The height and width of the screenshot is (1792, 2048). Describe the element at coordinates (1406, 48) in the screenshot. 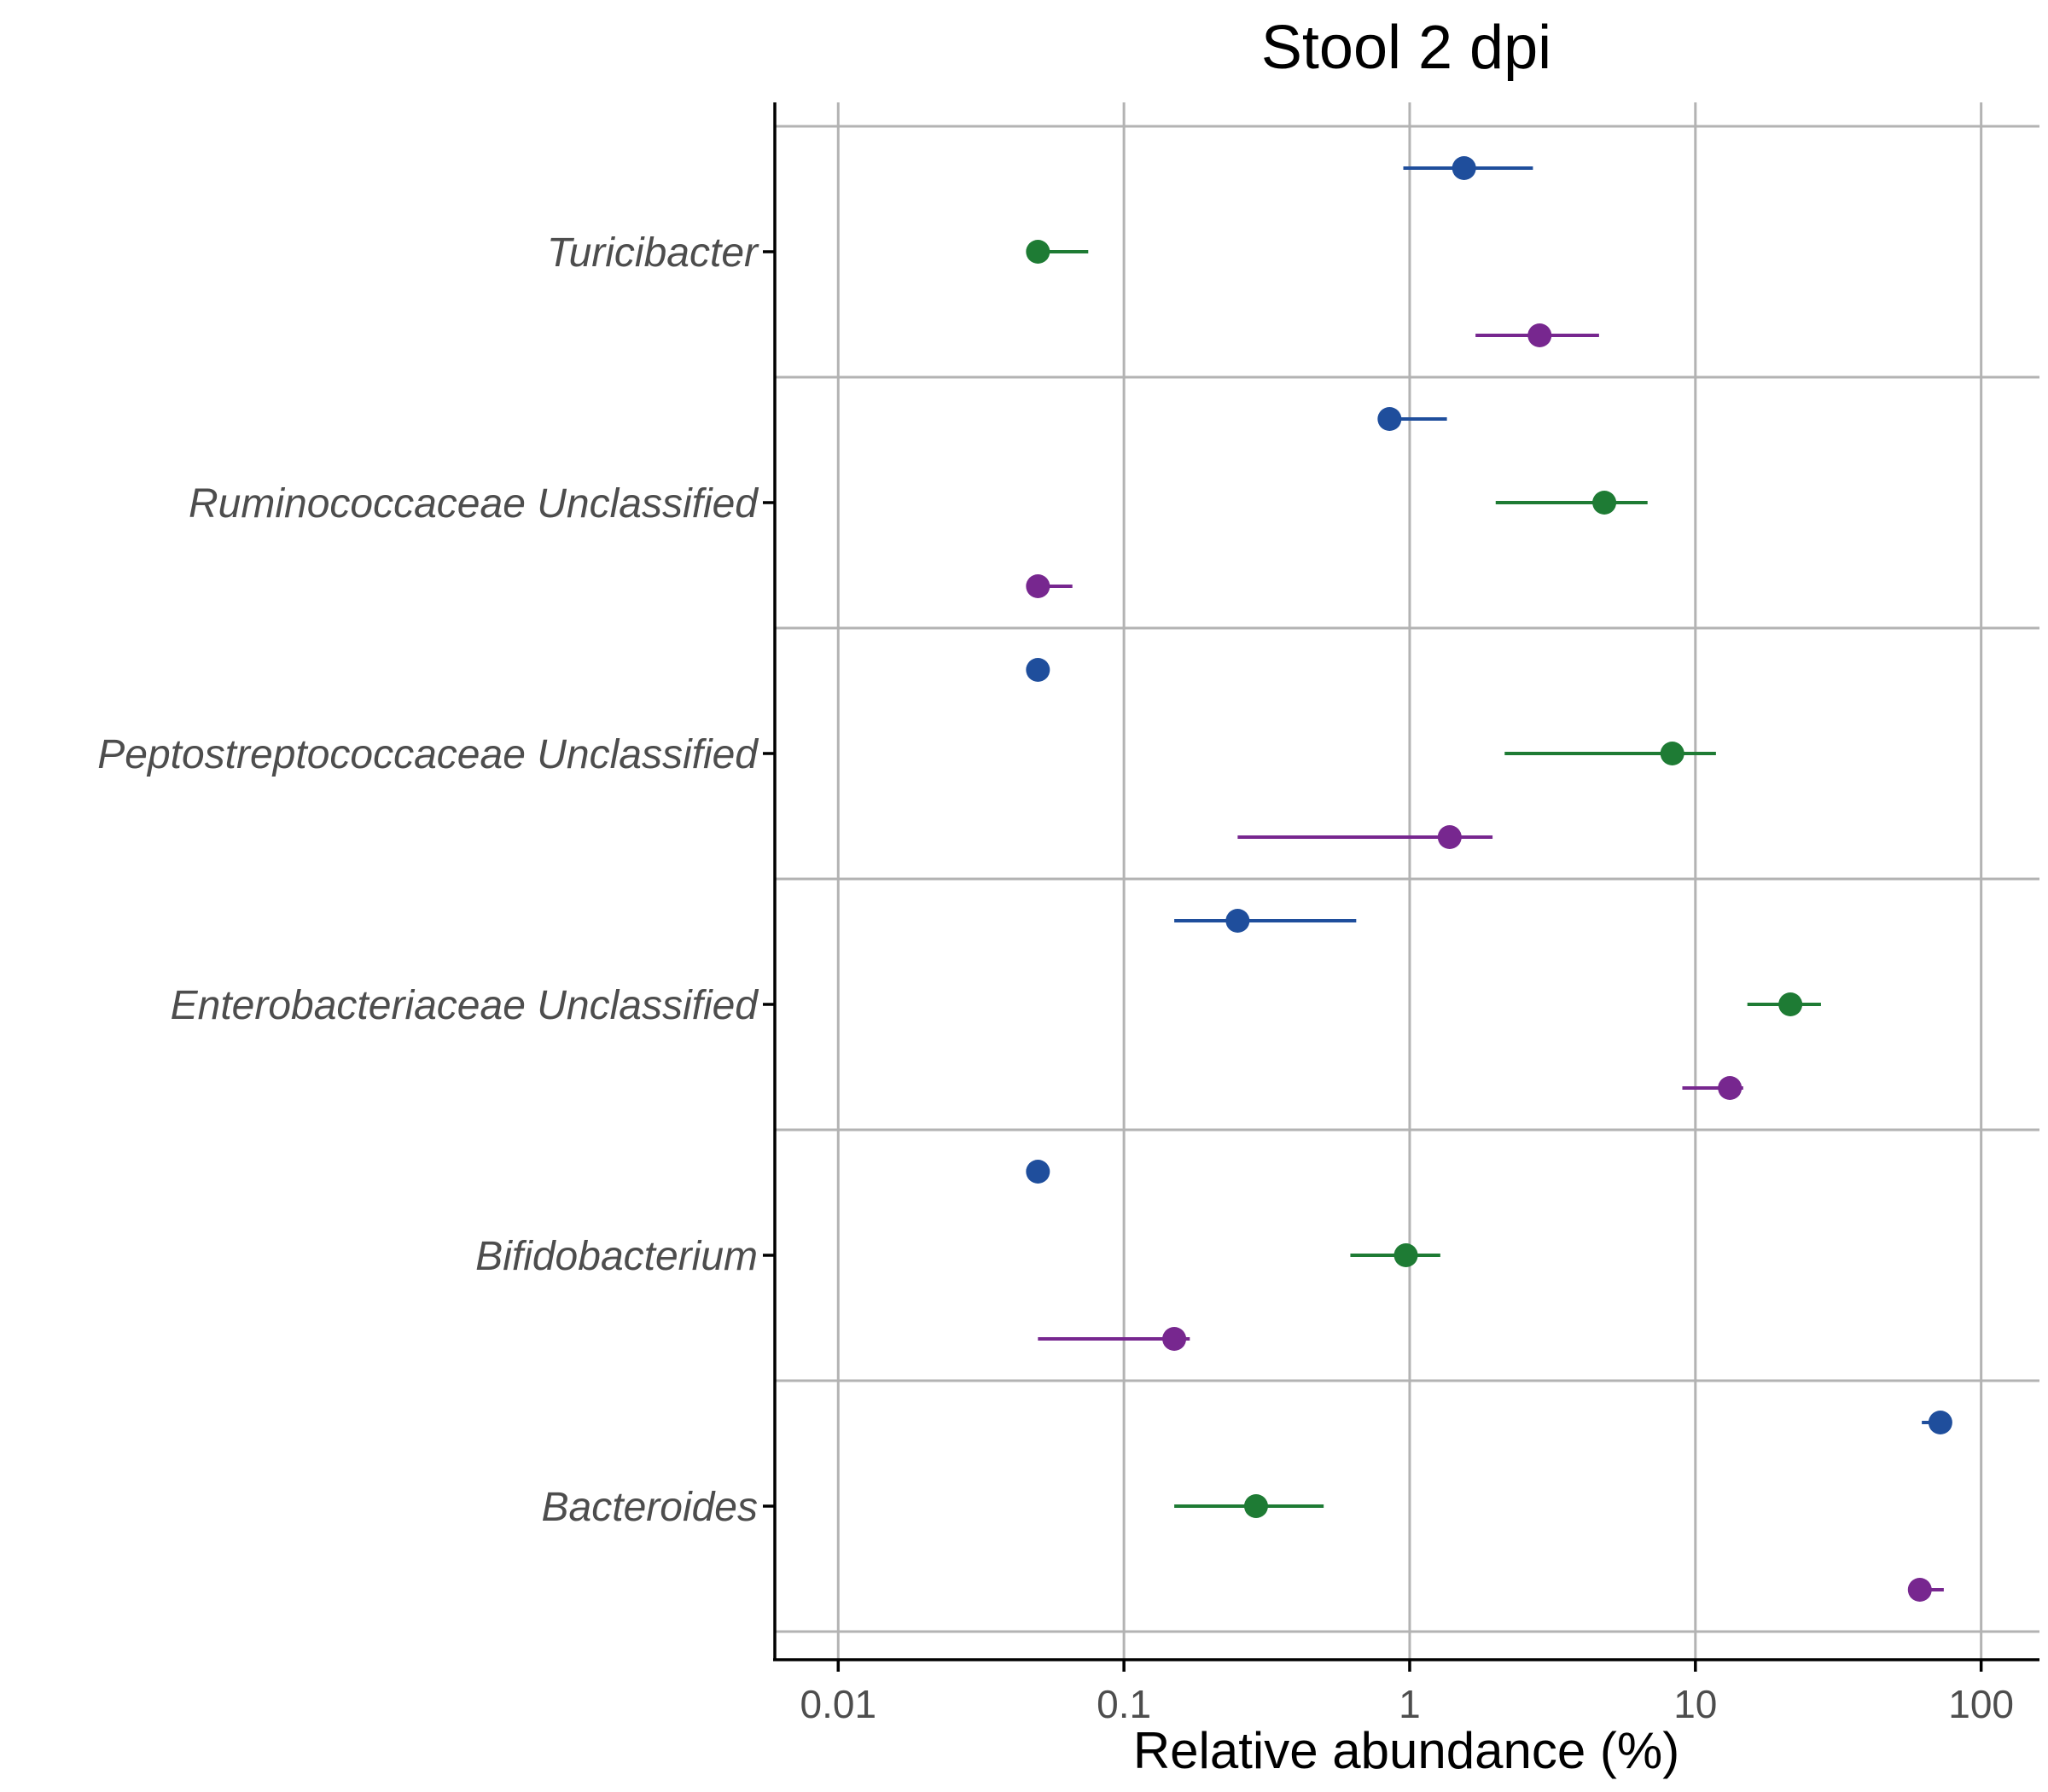

I see `chart-title: Stool 2 dpi` at that location.